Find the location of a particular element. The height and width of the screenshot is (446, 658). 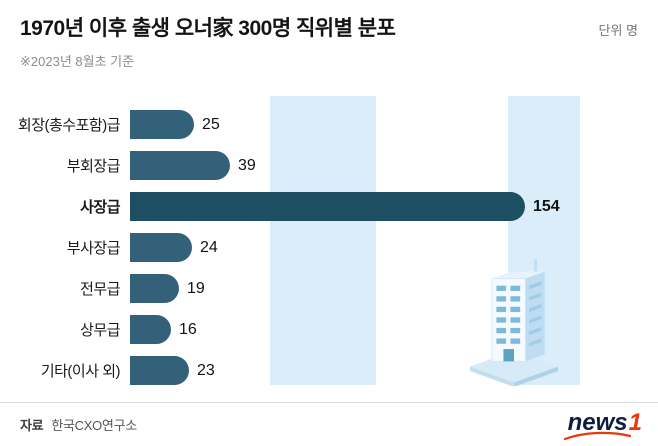

chart-row: 기타(이사 외) 23 is located at coordinates (335, 370).